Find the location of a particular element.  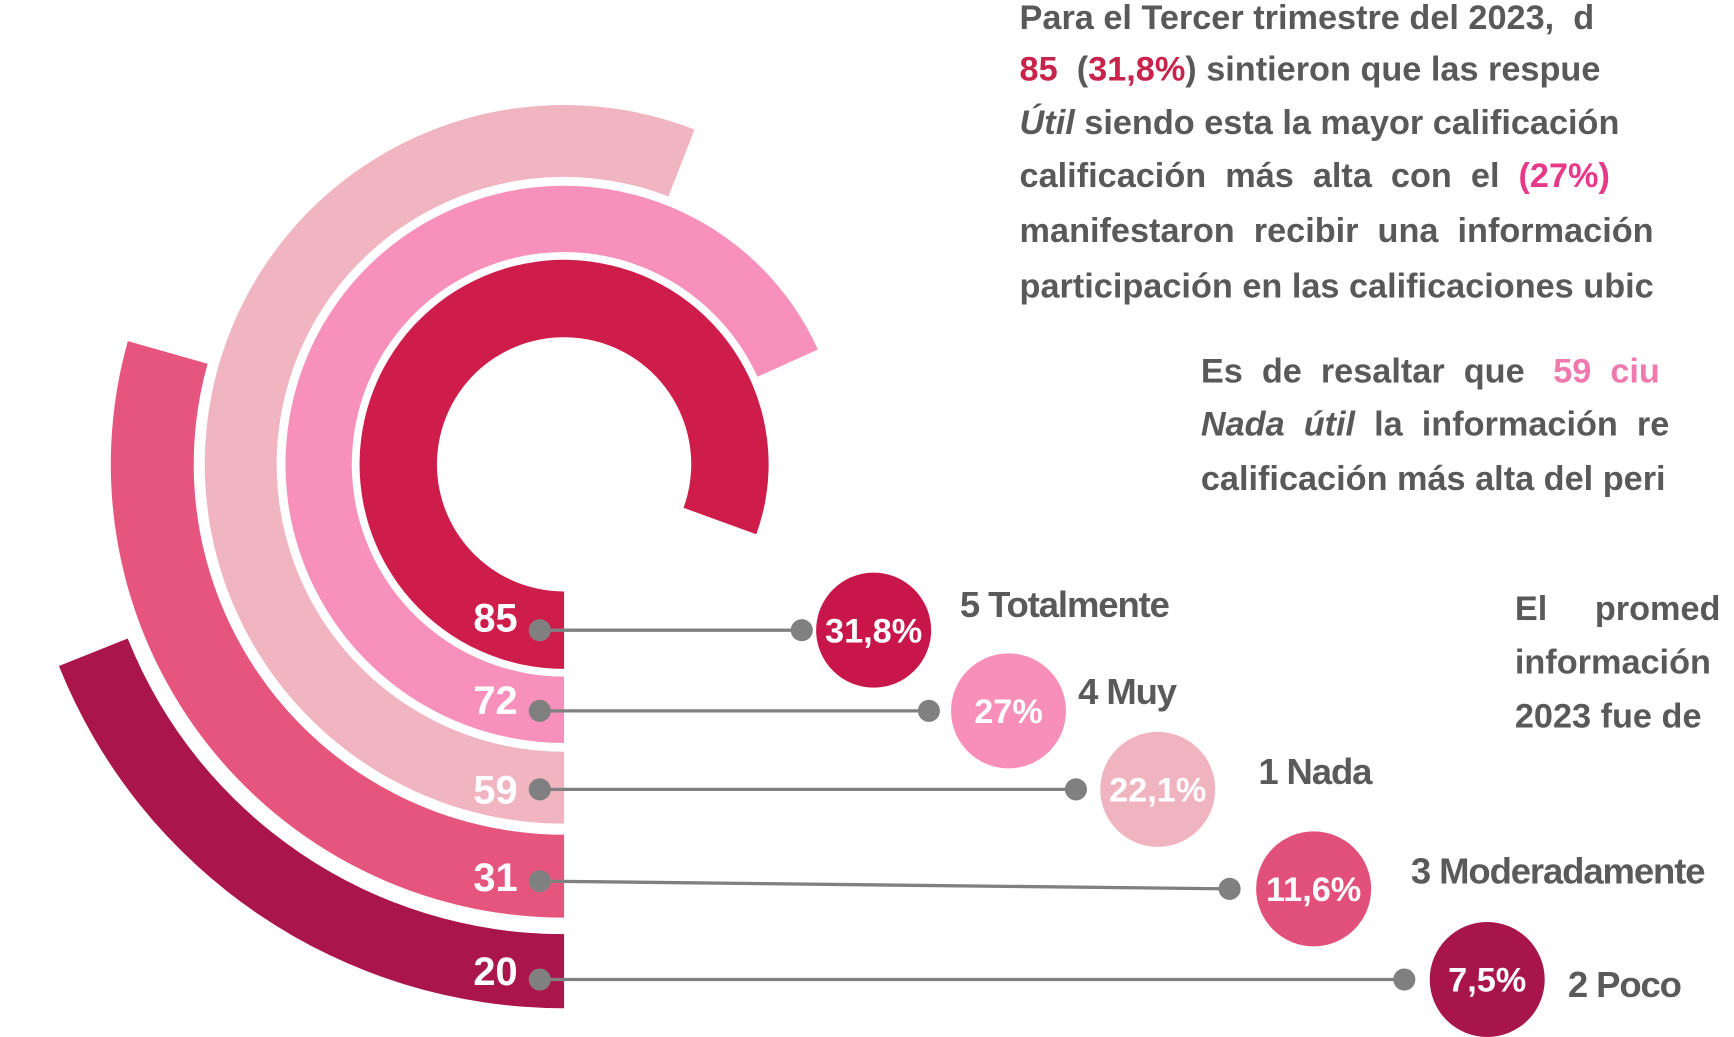

leader-line is located at coordinates (884, 885).